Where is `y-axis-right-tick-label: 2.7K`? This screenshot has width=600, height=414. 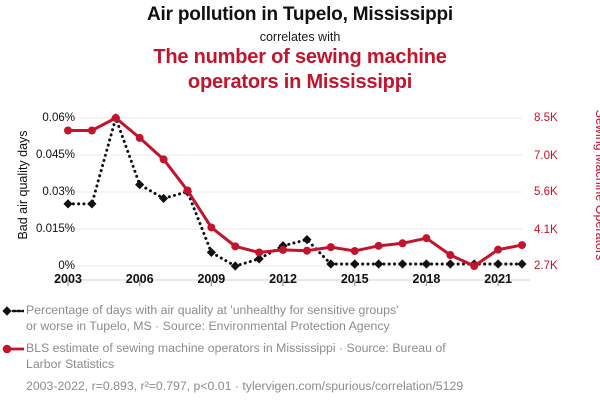
y-axis-right-tick-label: 2.7K is located at coordinates (546, 266).